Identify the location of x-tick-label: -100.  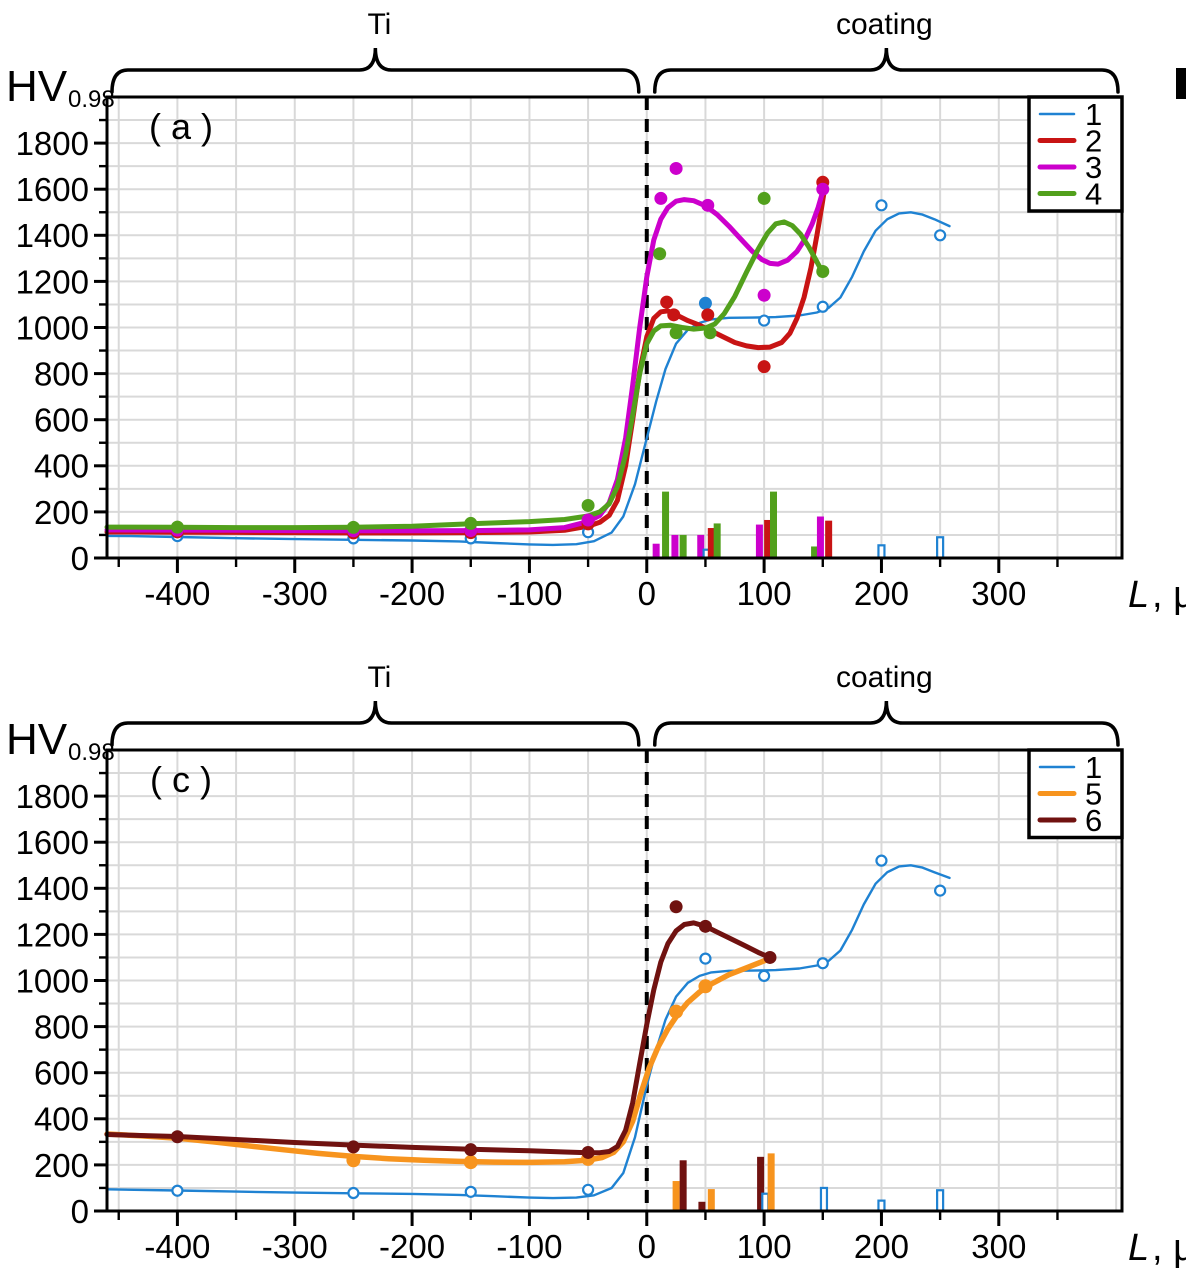
(529, 593).